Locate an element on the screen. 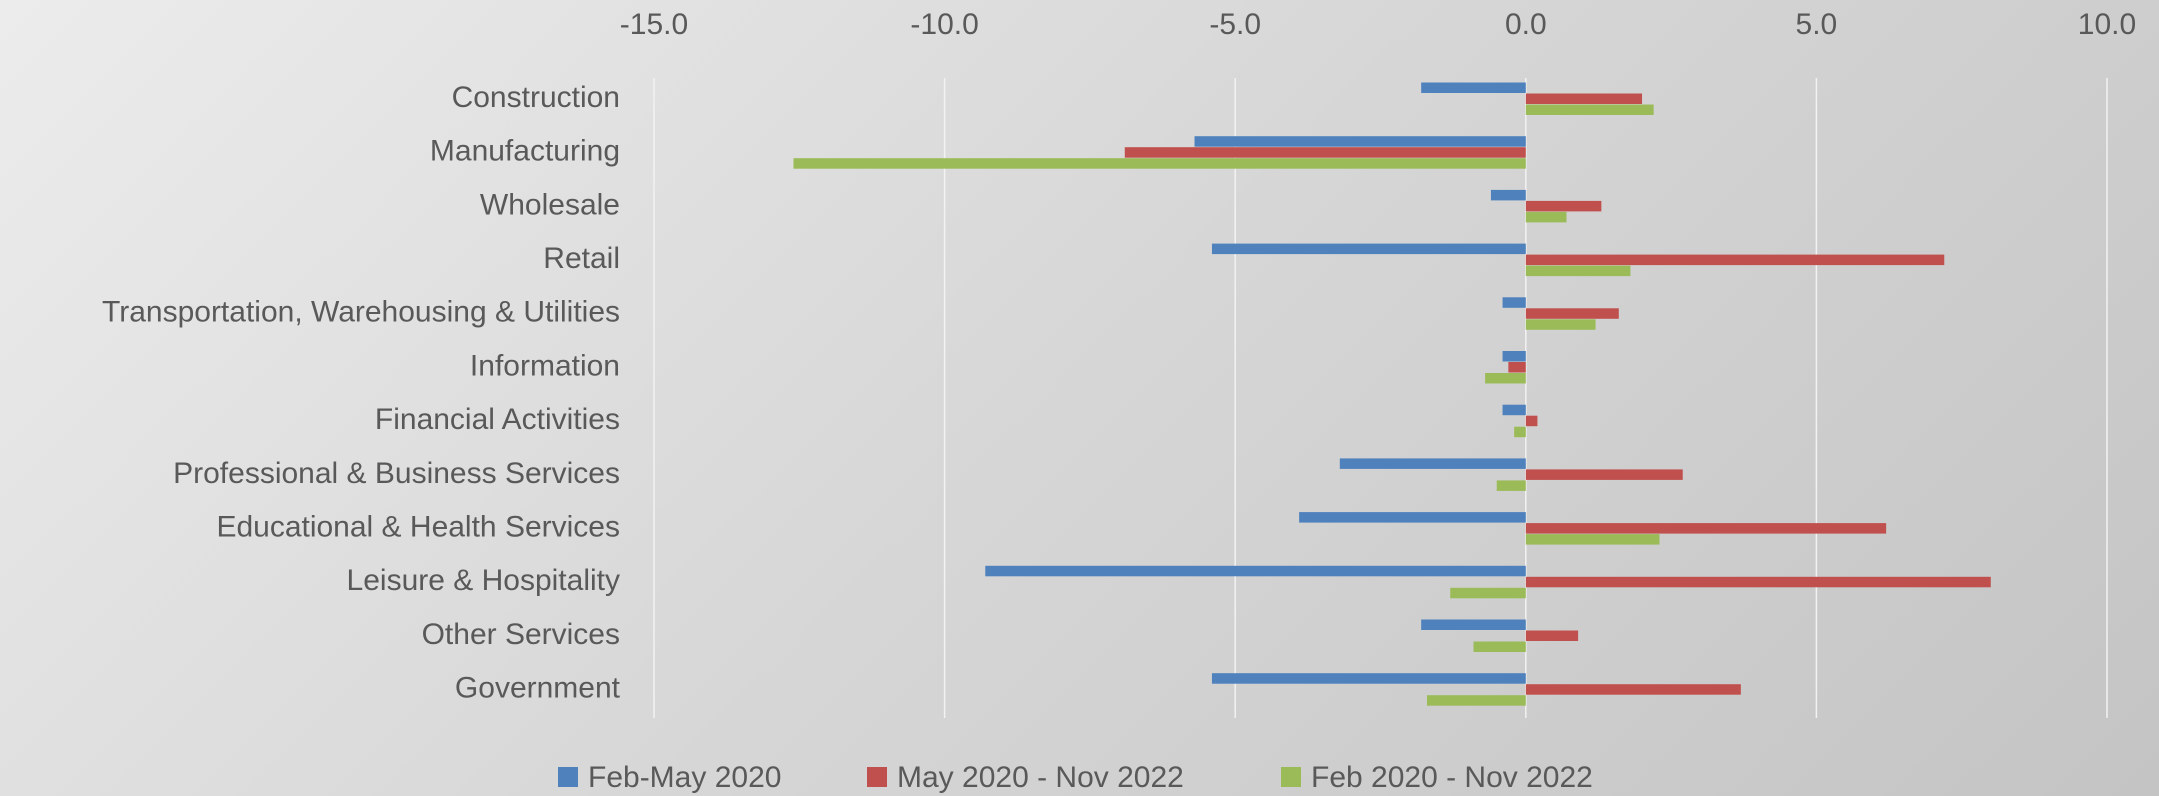 The image size is (2159, 796). x-tick-label: 10.0 is located at coordinates (2107, 24).